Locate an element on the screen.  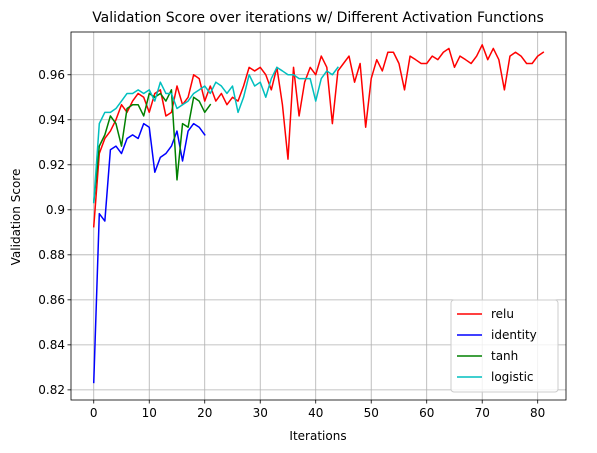
legend-label-logistic: logistic is located at coordinates (512, 377).